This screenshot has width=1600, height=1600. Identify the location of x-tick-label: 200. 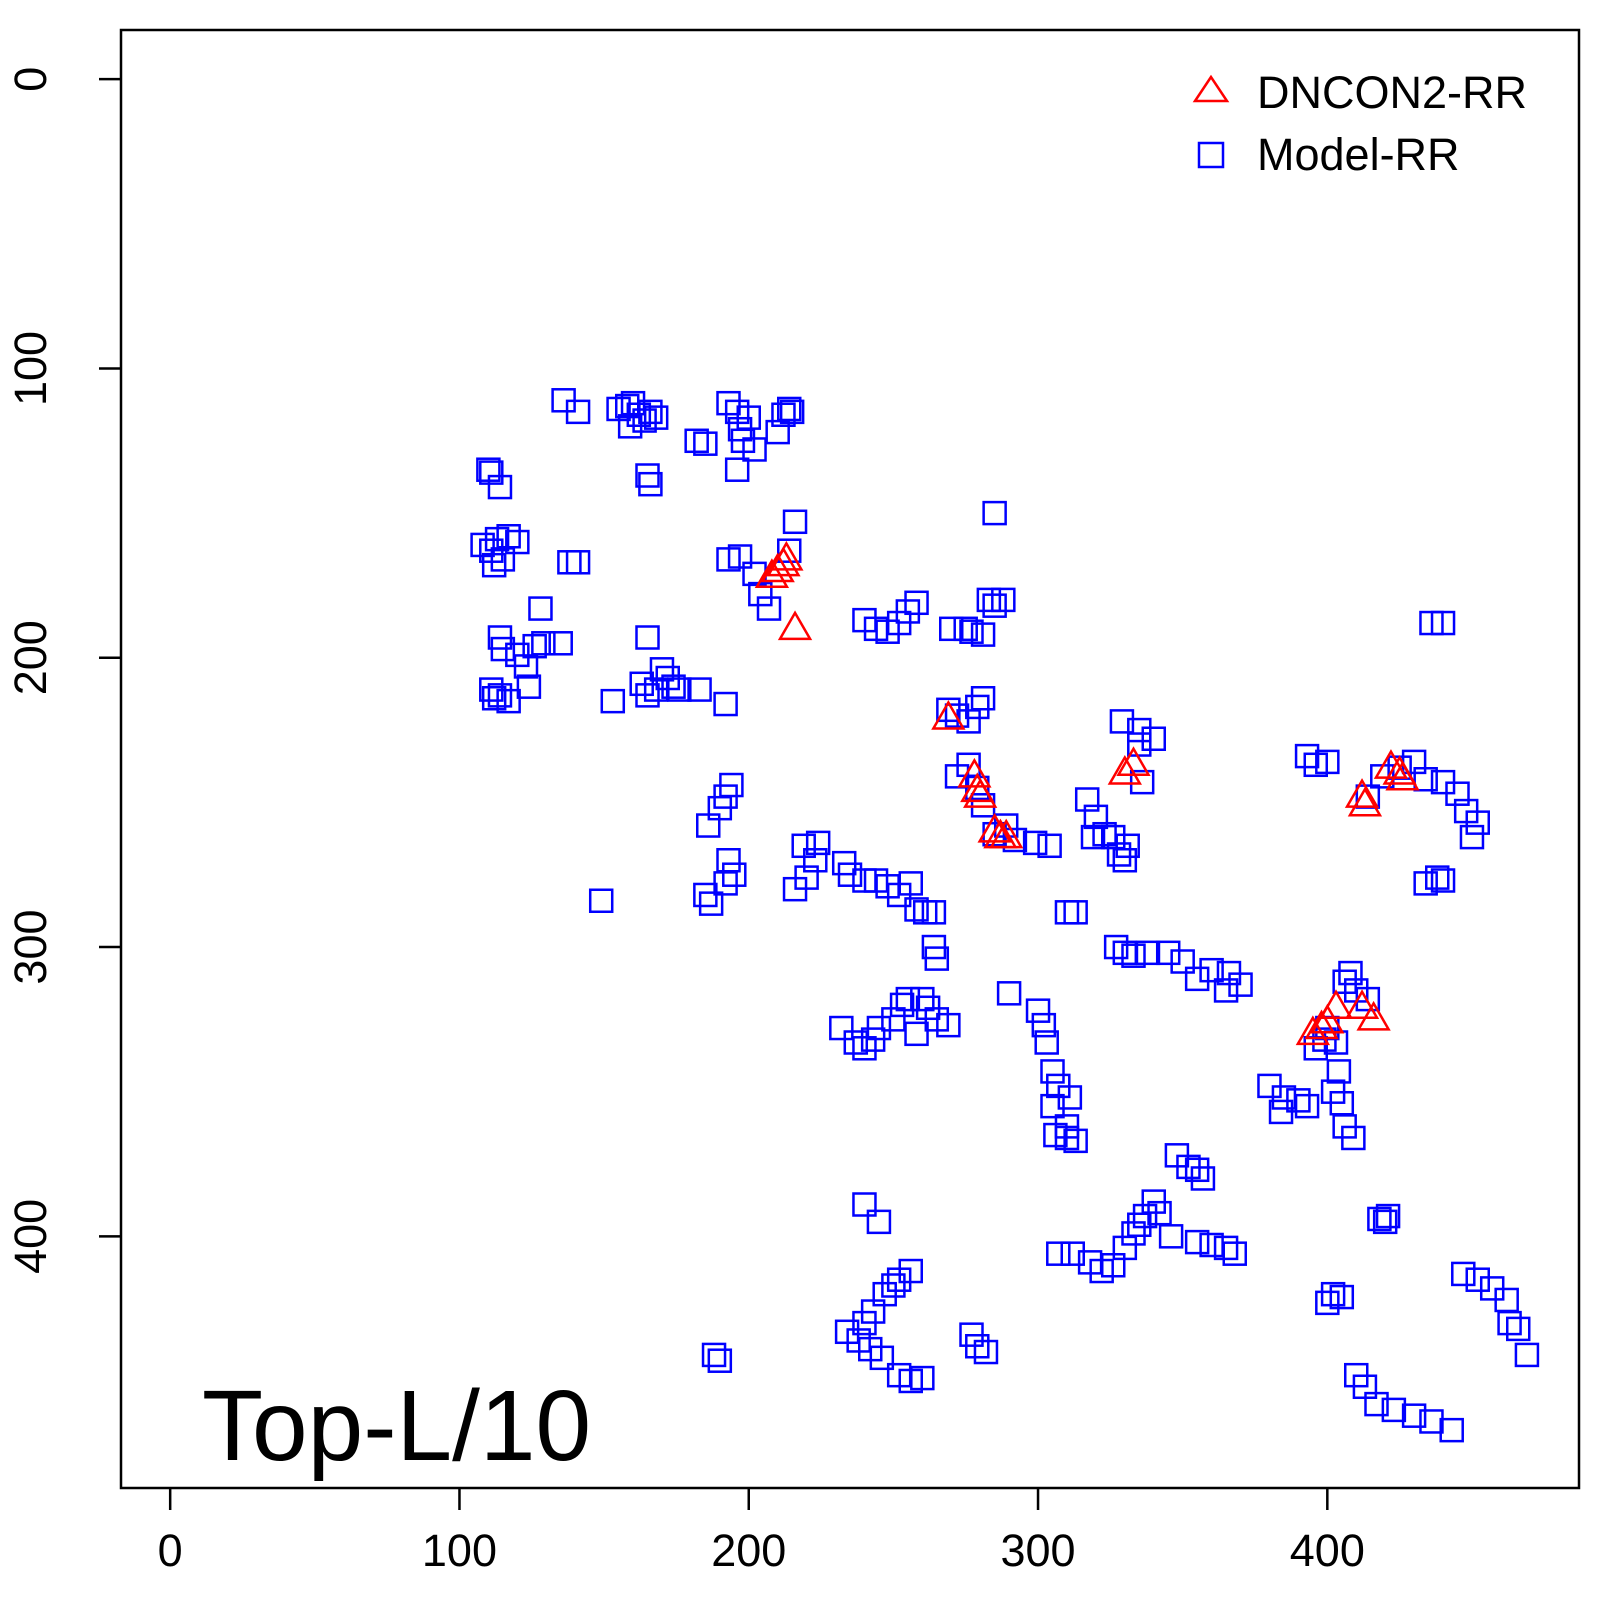
(748, 1550).